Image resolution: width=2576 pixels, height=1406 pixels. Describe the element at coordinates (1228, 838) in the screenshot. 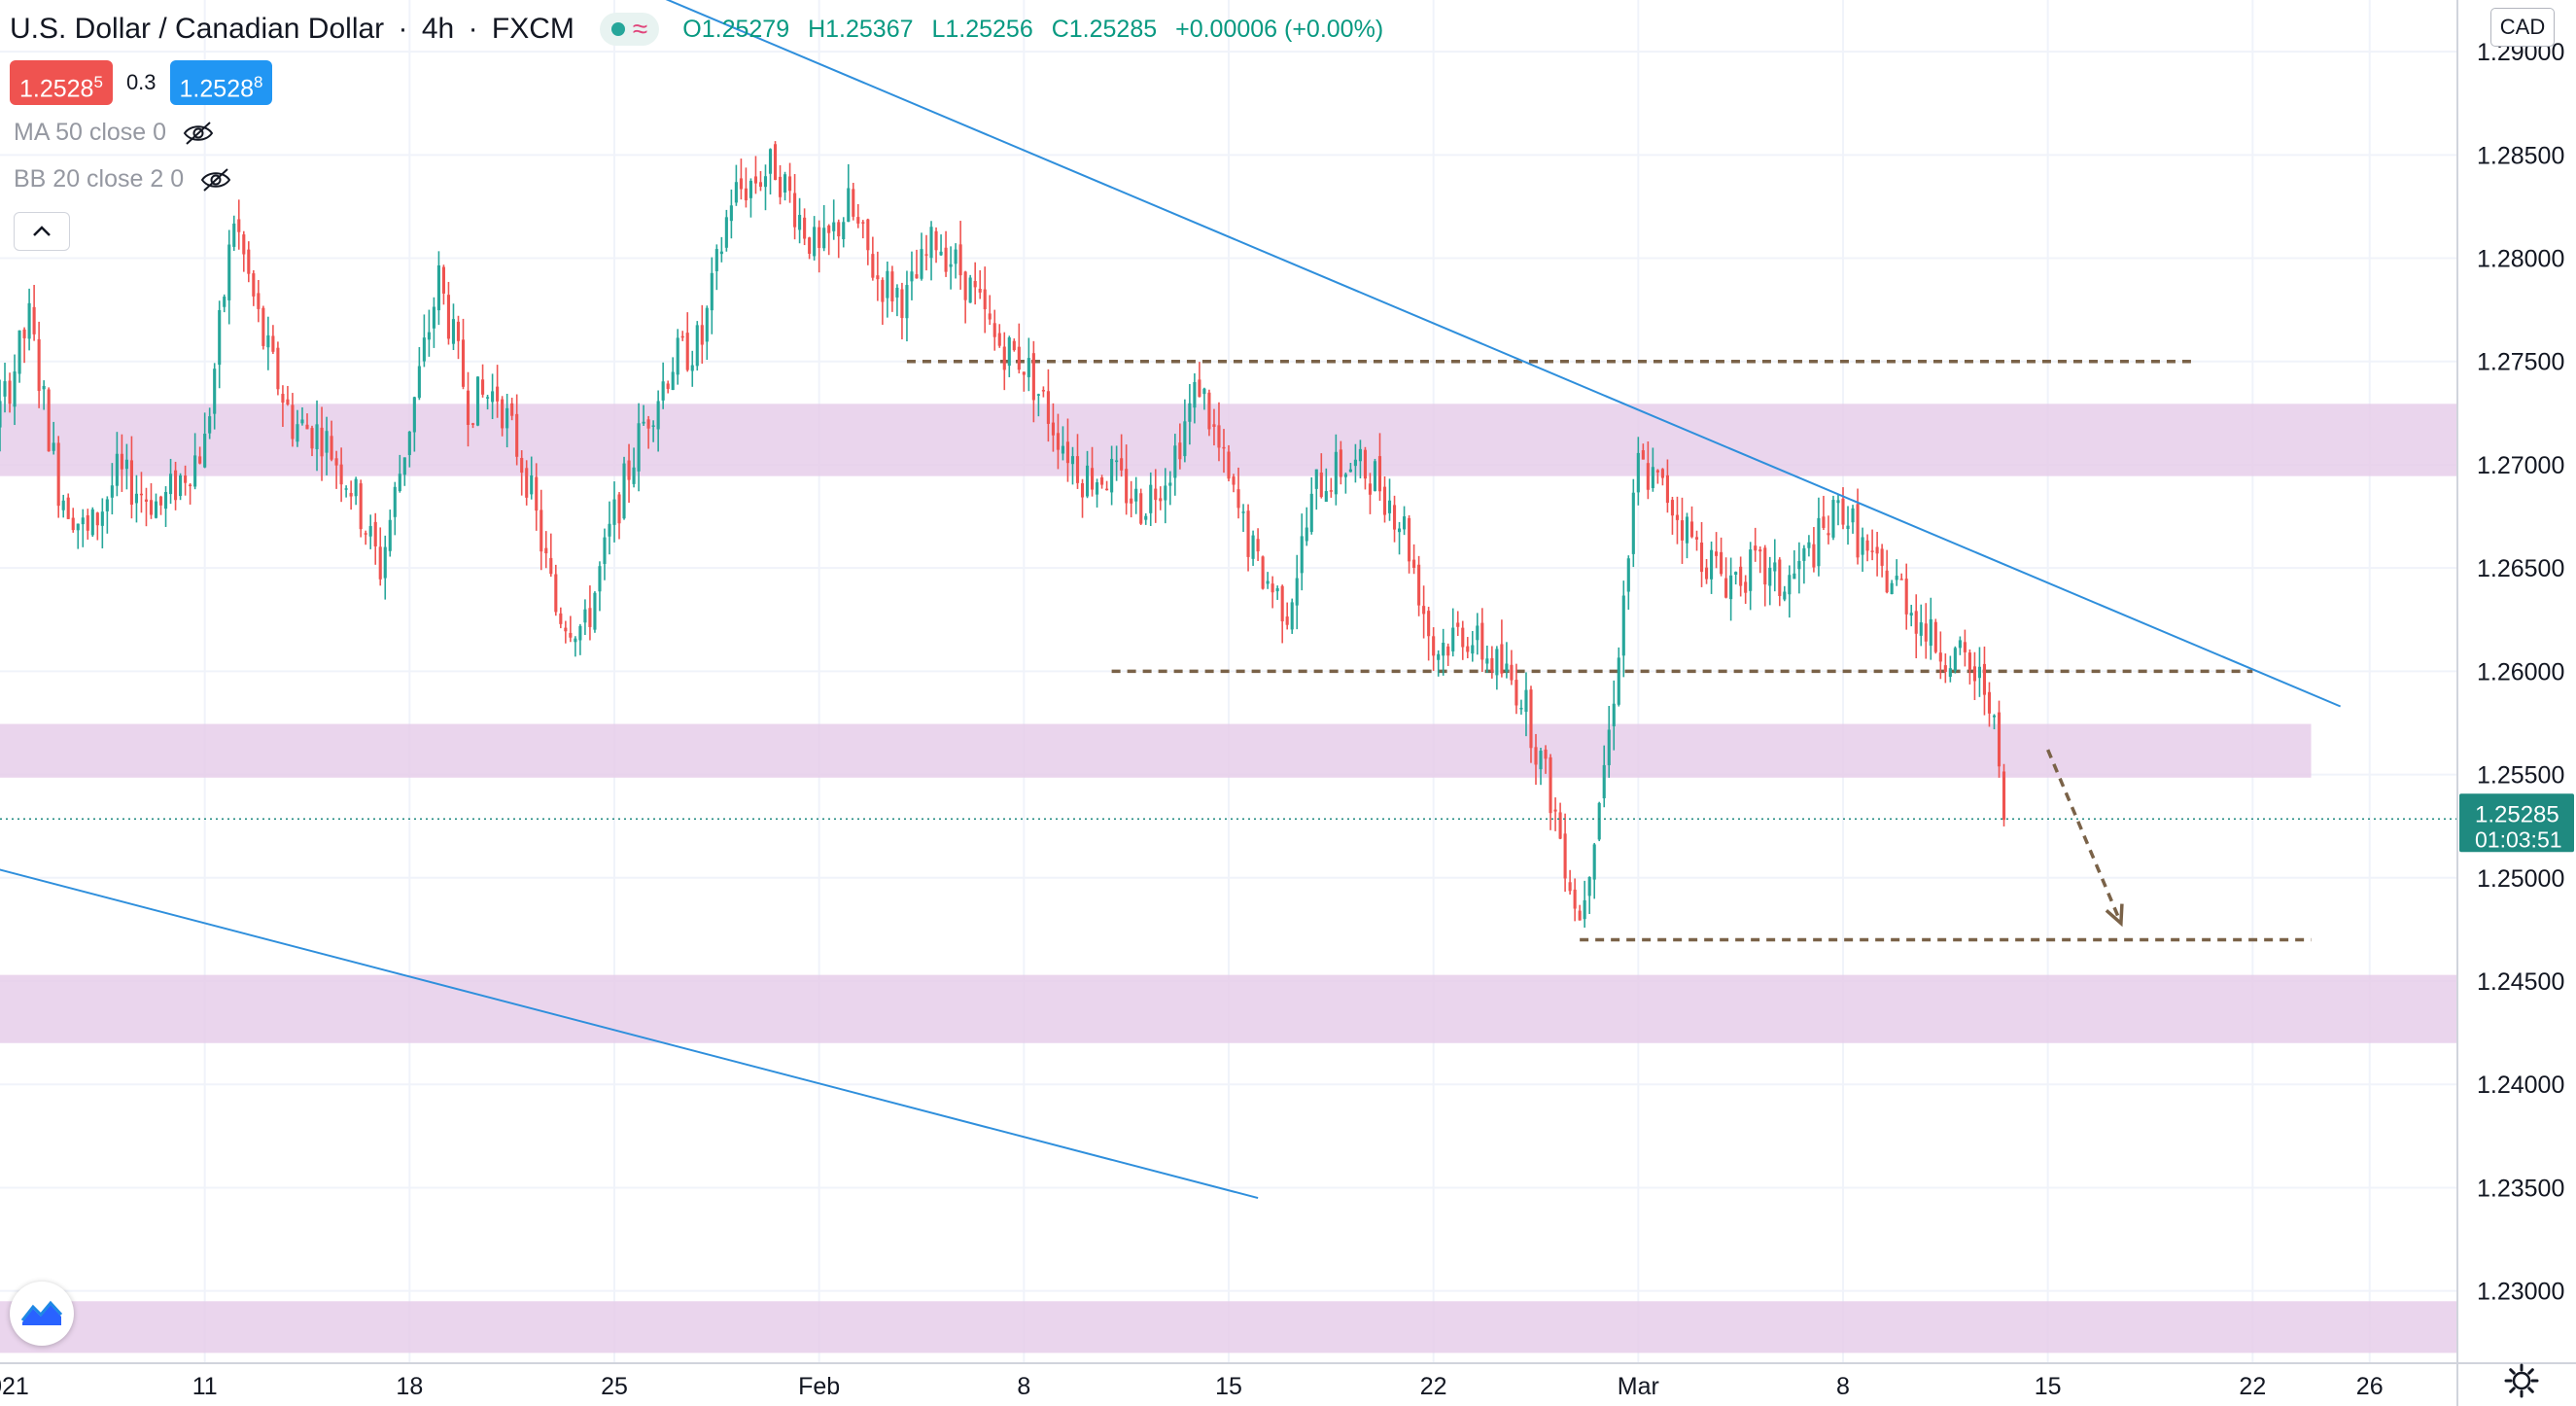

I see `overlay-layer` at that location.